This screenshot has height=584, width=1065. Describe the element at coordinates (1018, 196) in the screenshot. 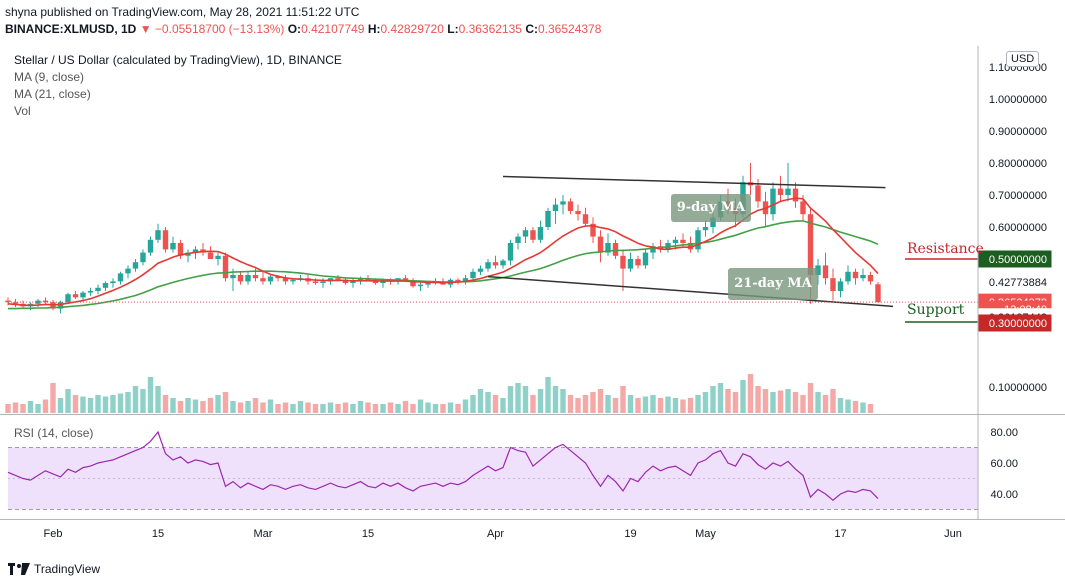

I see `price-tick-label: 0.70000000` at that location.